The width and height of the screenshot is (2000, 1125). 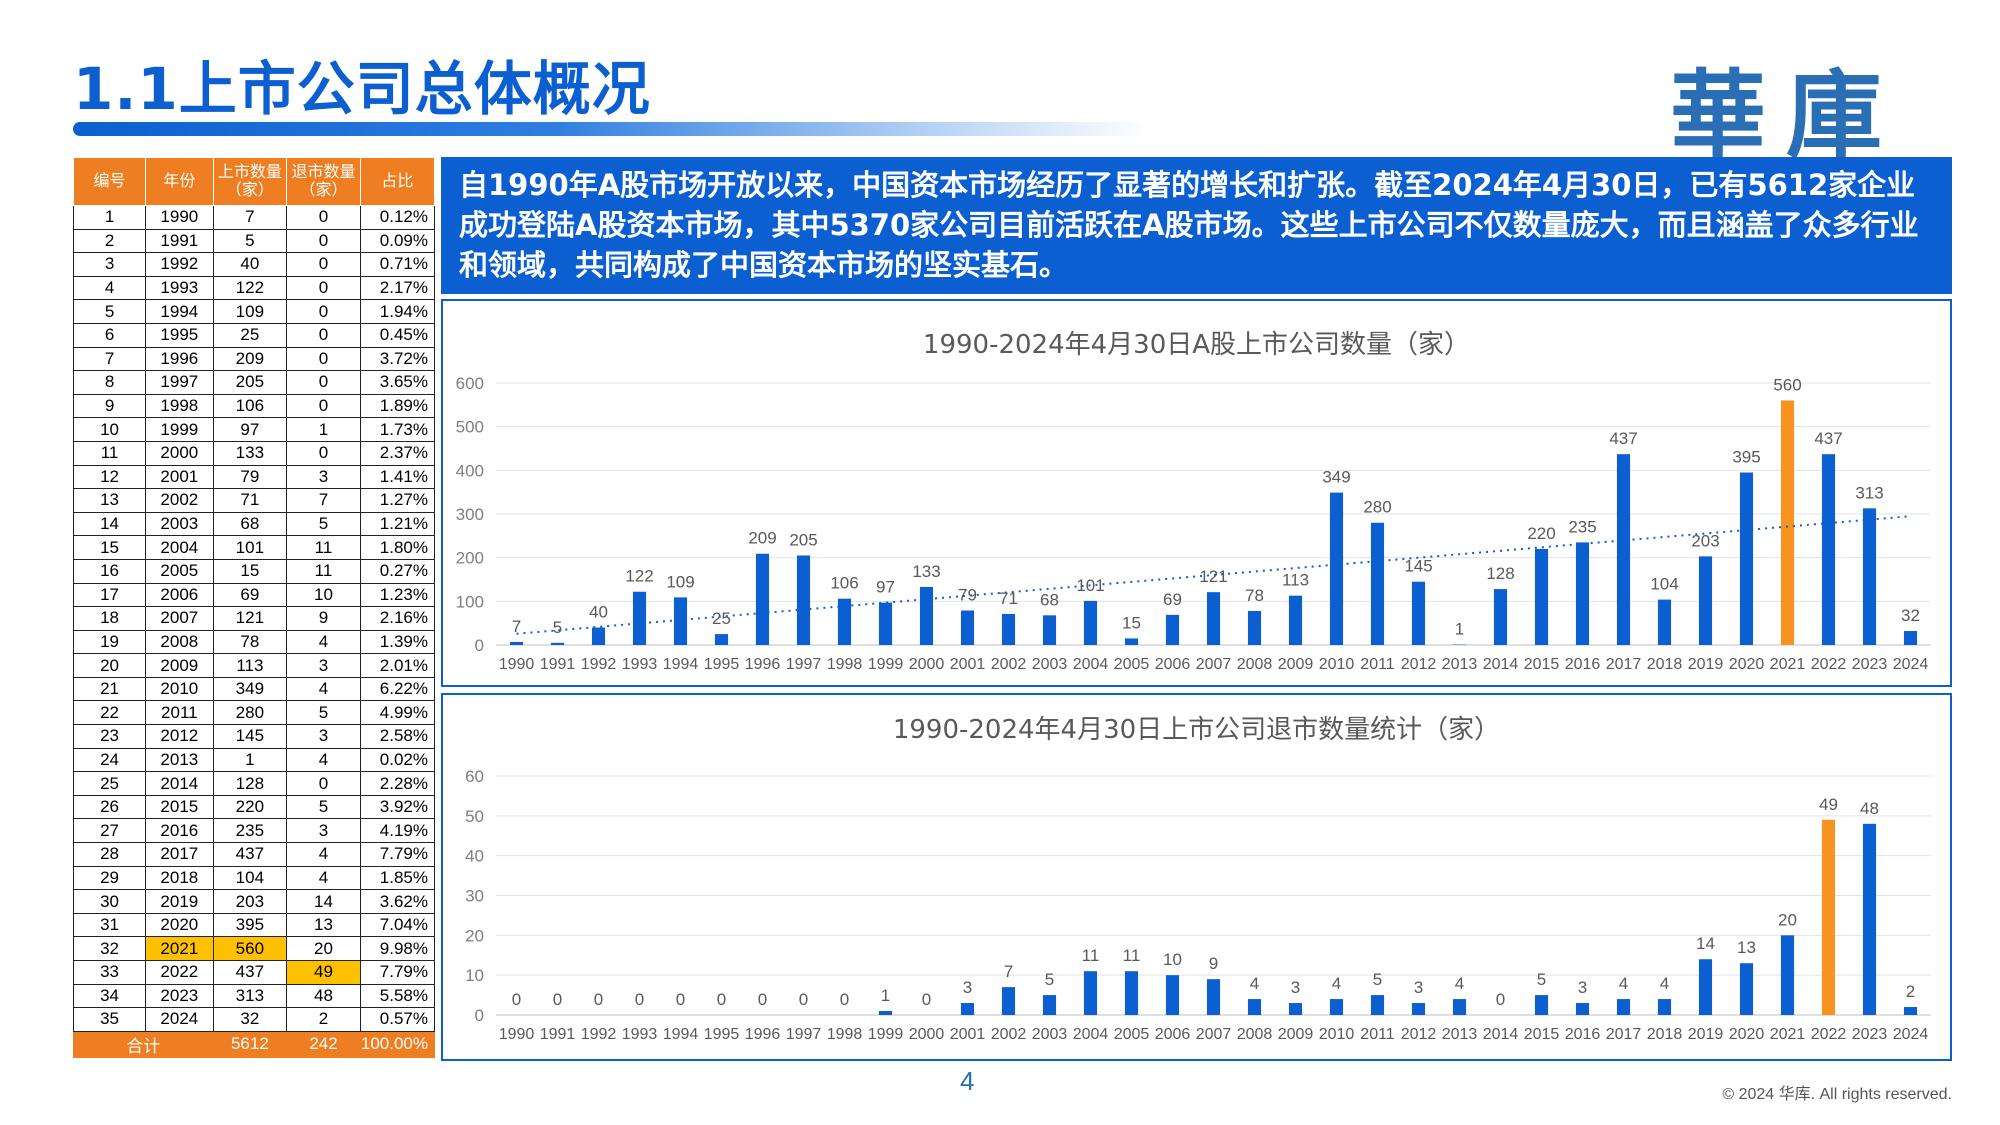 I want to click on table-cell: 209, so click(x=250, y=359).